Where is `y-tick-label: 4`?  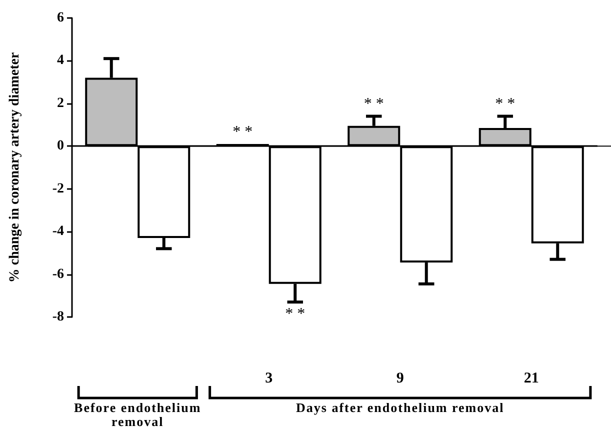
y-tick-label: 4 is located at coordinates (60, 60).